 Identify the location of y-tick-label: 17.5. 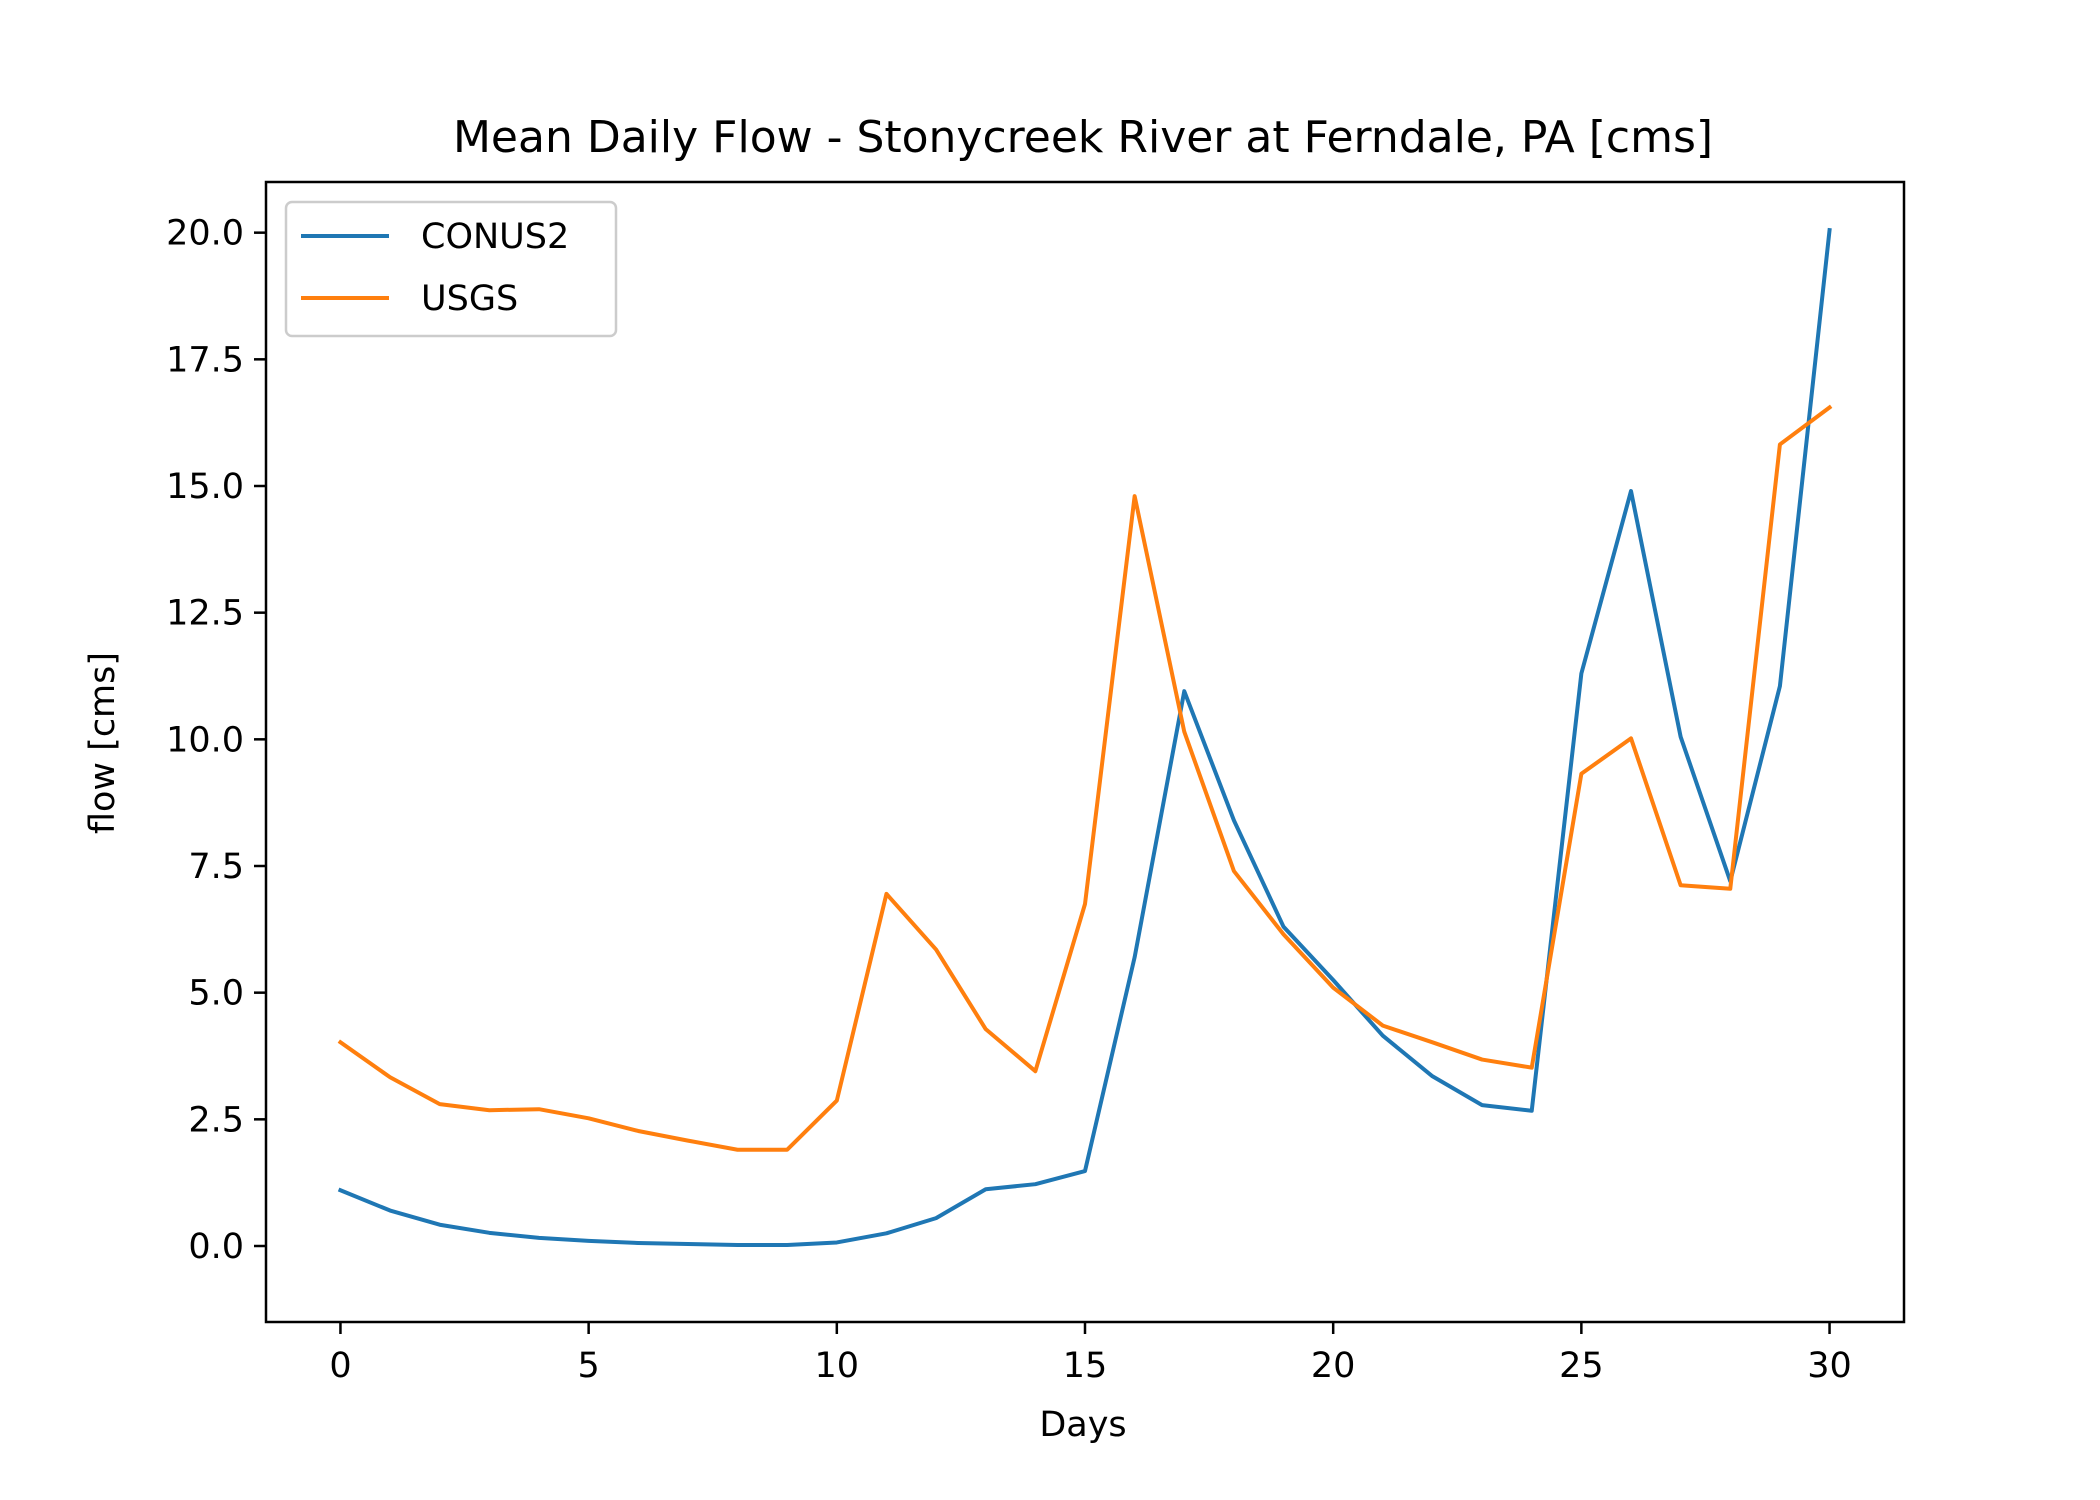
(205, 360).